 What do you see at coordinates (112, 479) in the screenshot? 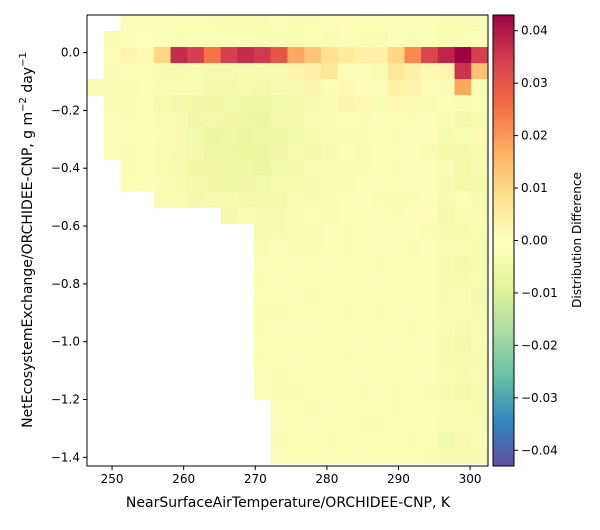
I see `x-tick-label: 250` at bounding box center [112, 479].